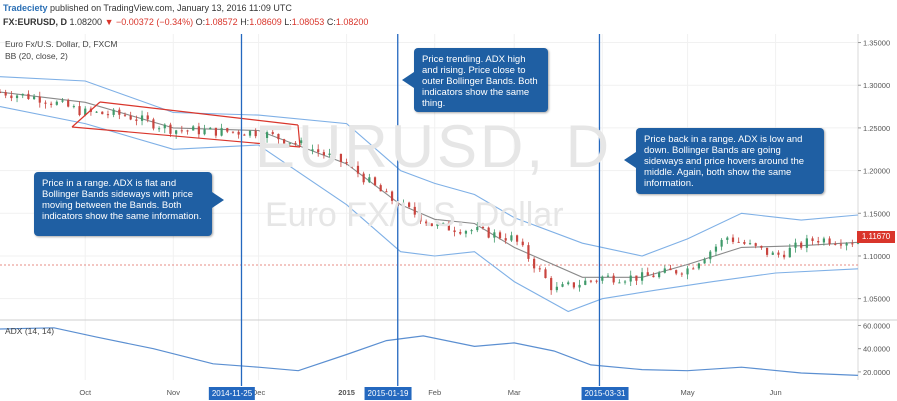 This screenshot has width=897, height=401. What do you see at coordinates (876, 213) in the screenshot?
I see `price-tick-label: 1.15000` at bounding box center [876, 213].